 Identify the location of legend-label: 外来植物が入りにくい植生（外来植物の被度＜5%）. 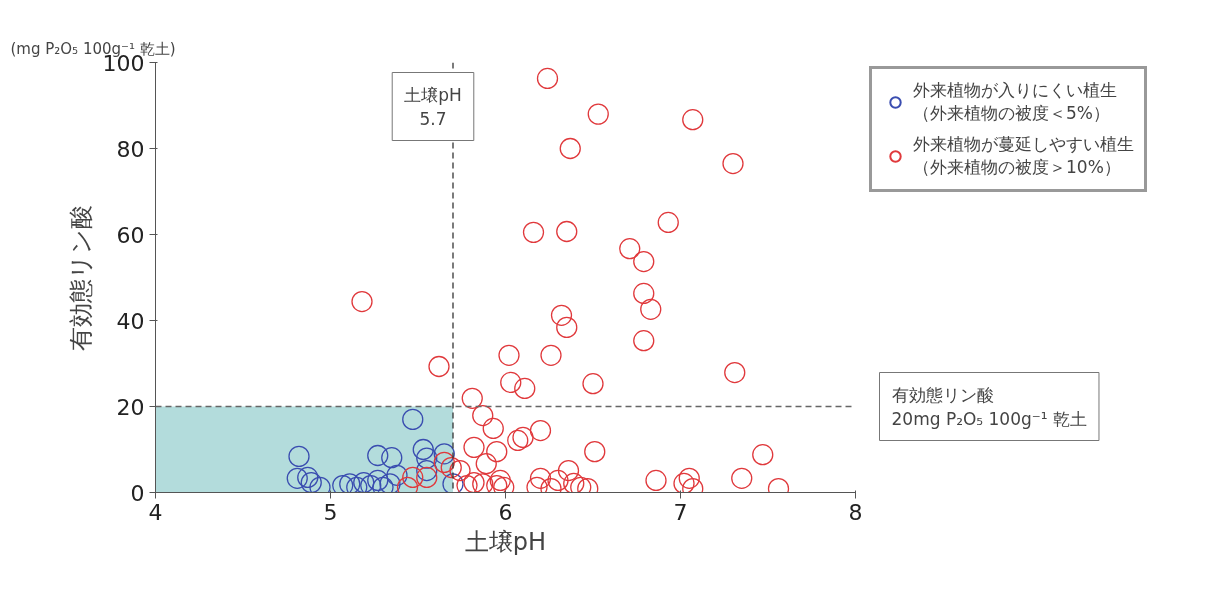
(1015, 102).